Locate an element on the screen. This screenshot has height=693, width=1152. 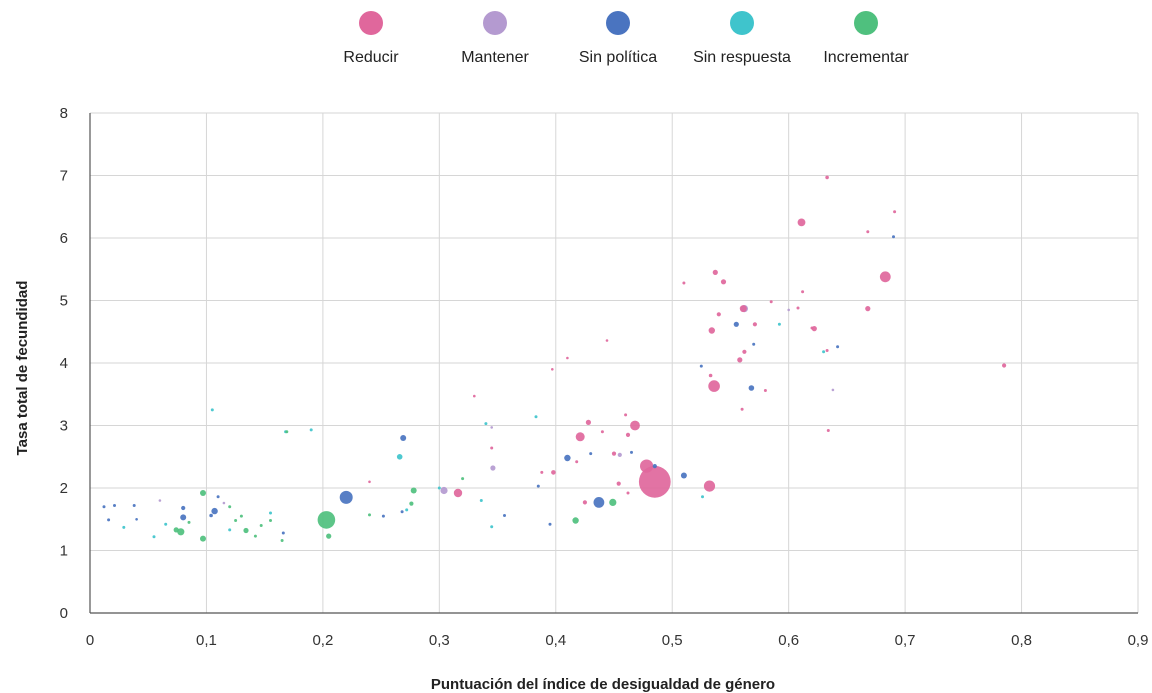
y-tick-label: 7 is located at coordinates (64, 176).